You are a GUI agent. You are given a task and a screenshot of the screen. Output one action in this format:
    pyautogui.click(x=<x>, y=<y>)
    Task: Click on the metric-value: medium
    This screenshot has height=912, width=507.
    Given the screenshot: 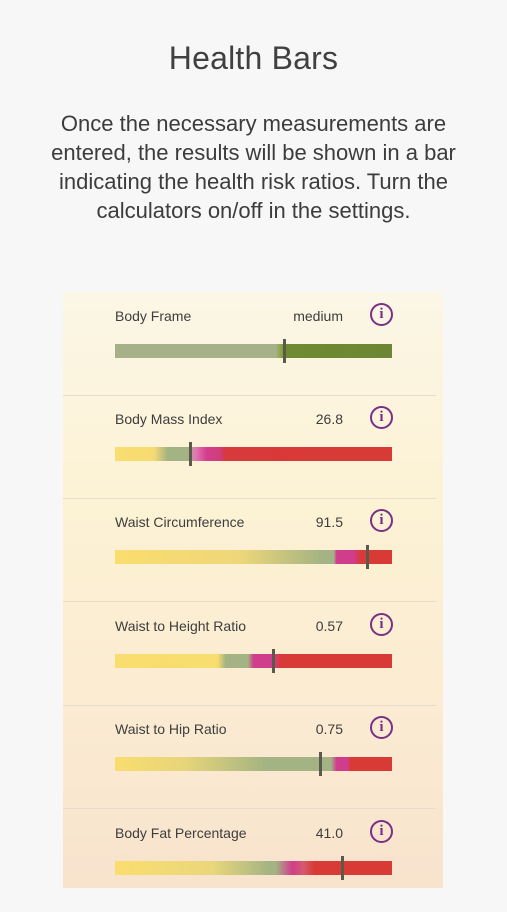 What is the action you would take?
    pyautogui.click(x=318, y=316)
    